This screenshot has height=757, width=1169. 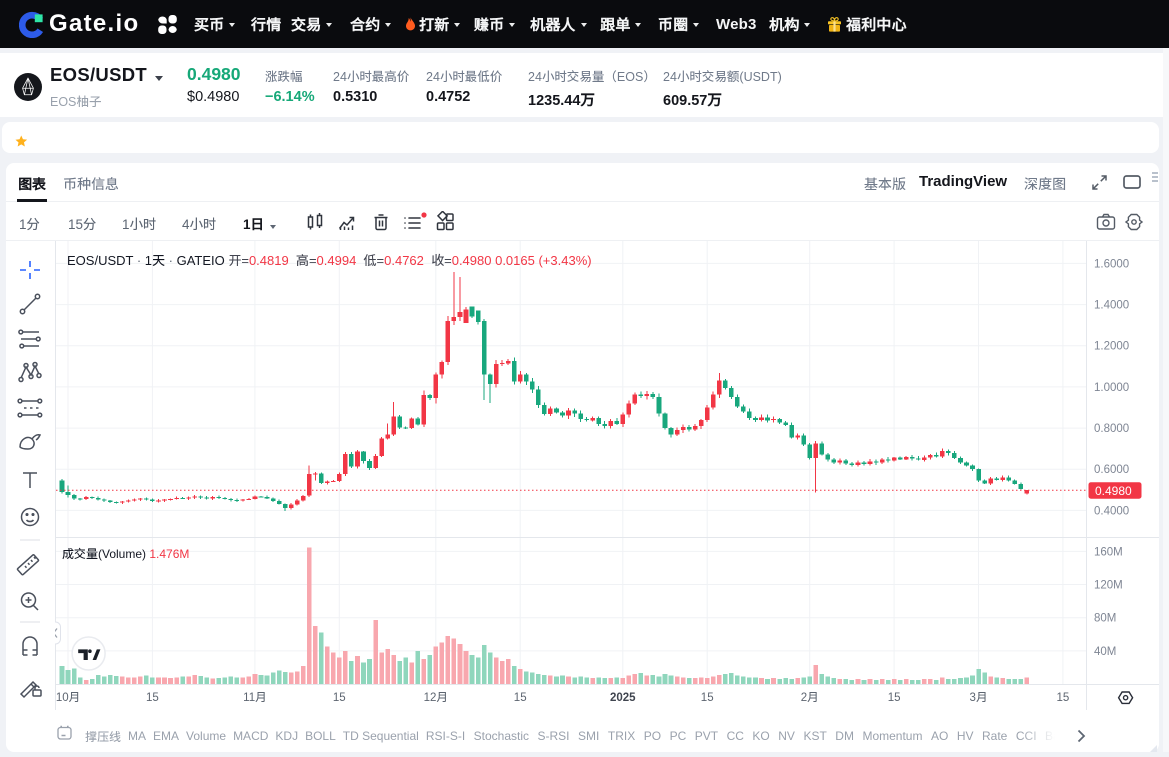 I want to click on svg-text: 2月, so click(x=810, y=698).